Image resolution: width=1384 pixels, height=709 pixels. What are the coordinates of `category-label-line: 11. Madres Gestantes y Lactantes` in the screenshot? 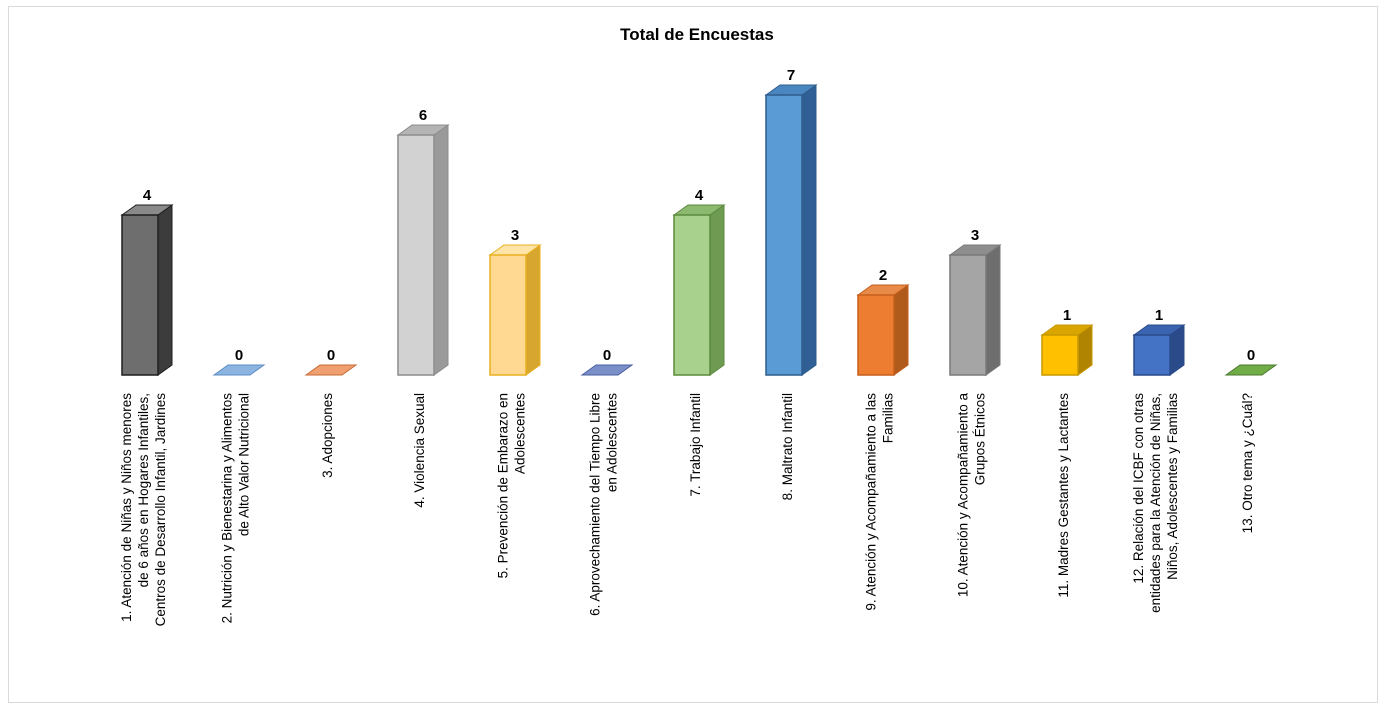 It's located at (1063, 495).